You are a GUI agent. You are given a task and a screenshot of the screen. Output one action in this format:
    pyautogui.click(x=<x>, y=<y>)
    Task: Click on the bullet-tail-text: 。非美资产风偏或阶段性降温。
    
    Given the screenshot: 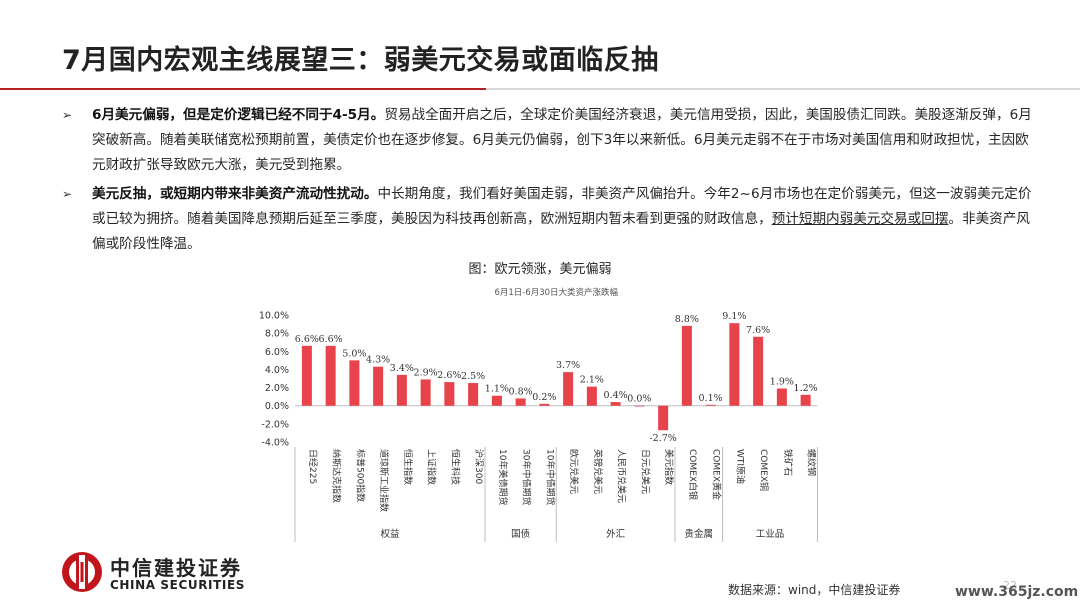 What is the action you would take?
    pyautogui.click(x=561, y=231)
    